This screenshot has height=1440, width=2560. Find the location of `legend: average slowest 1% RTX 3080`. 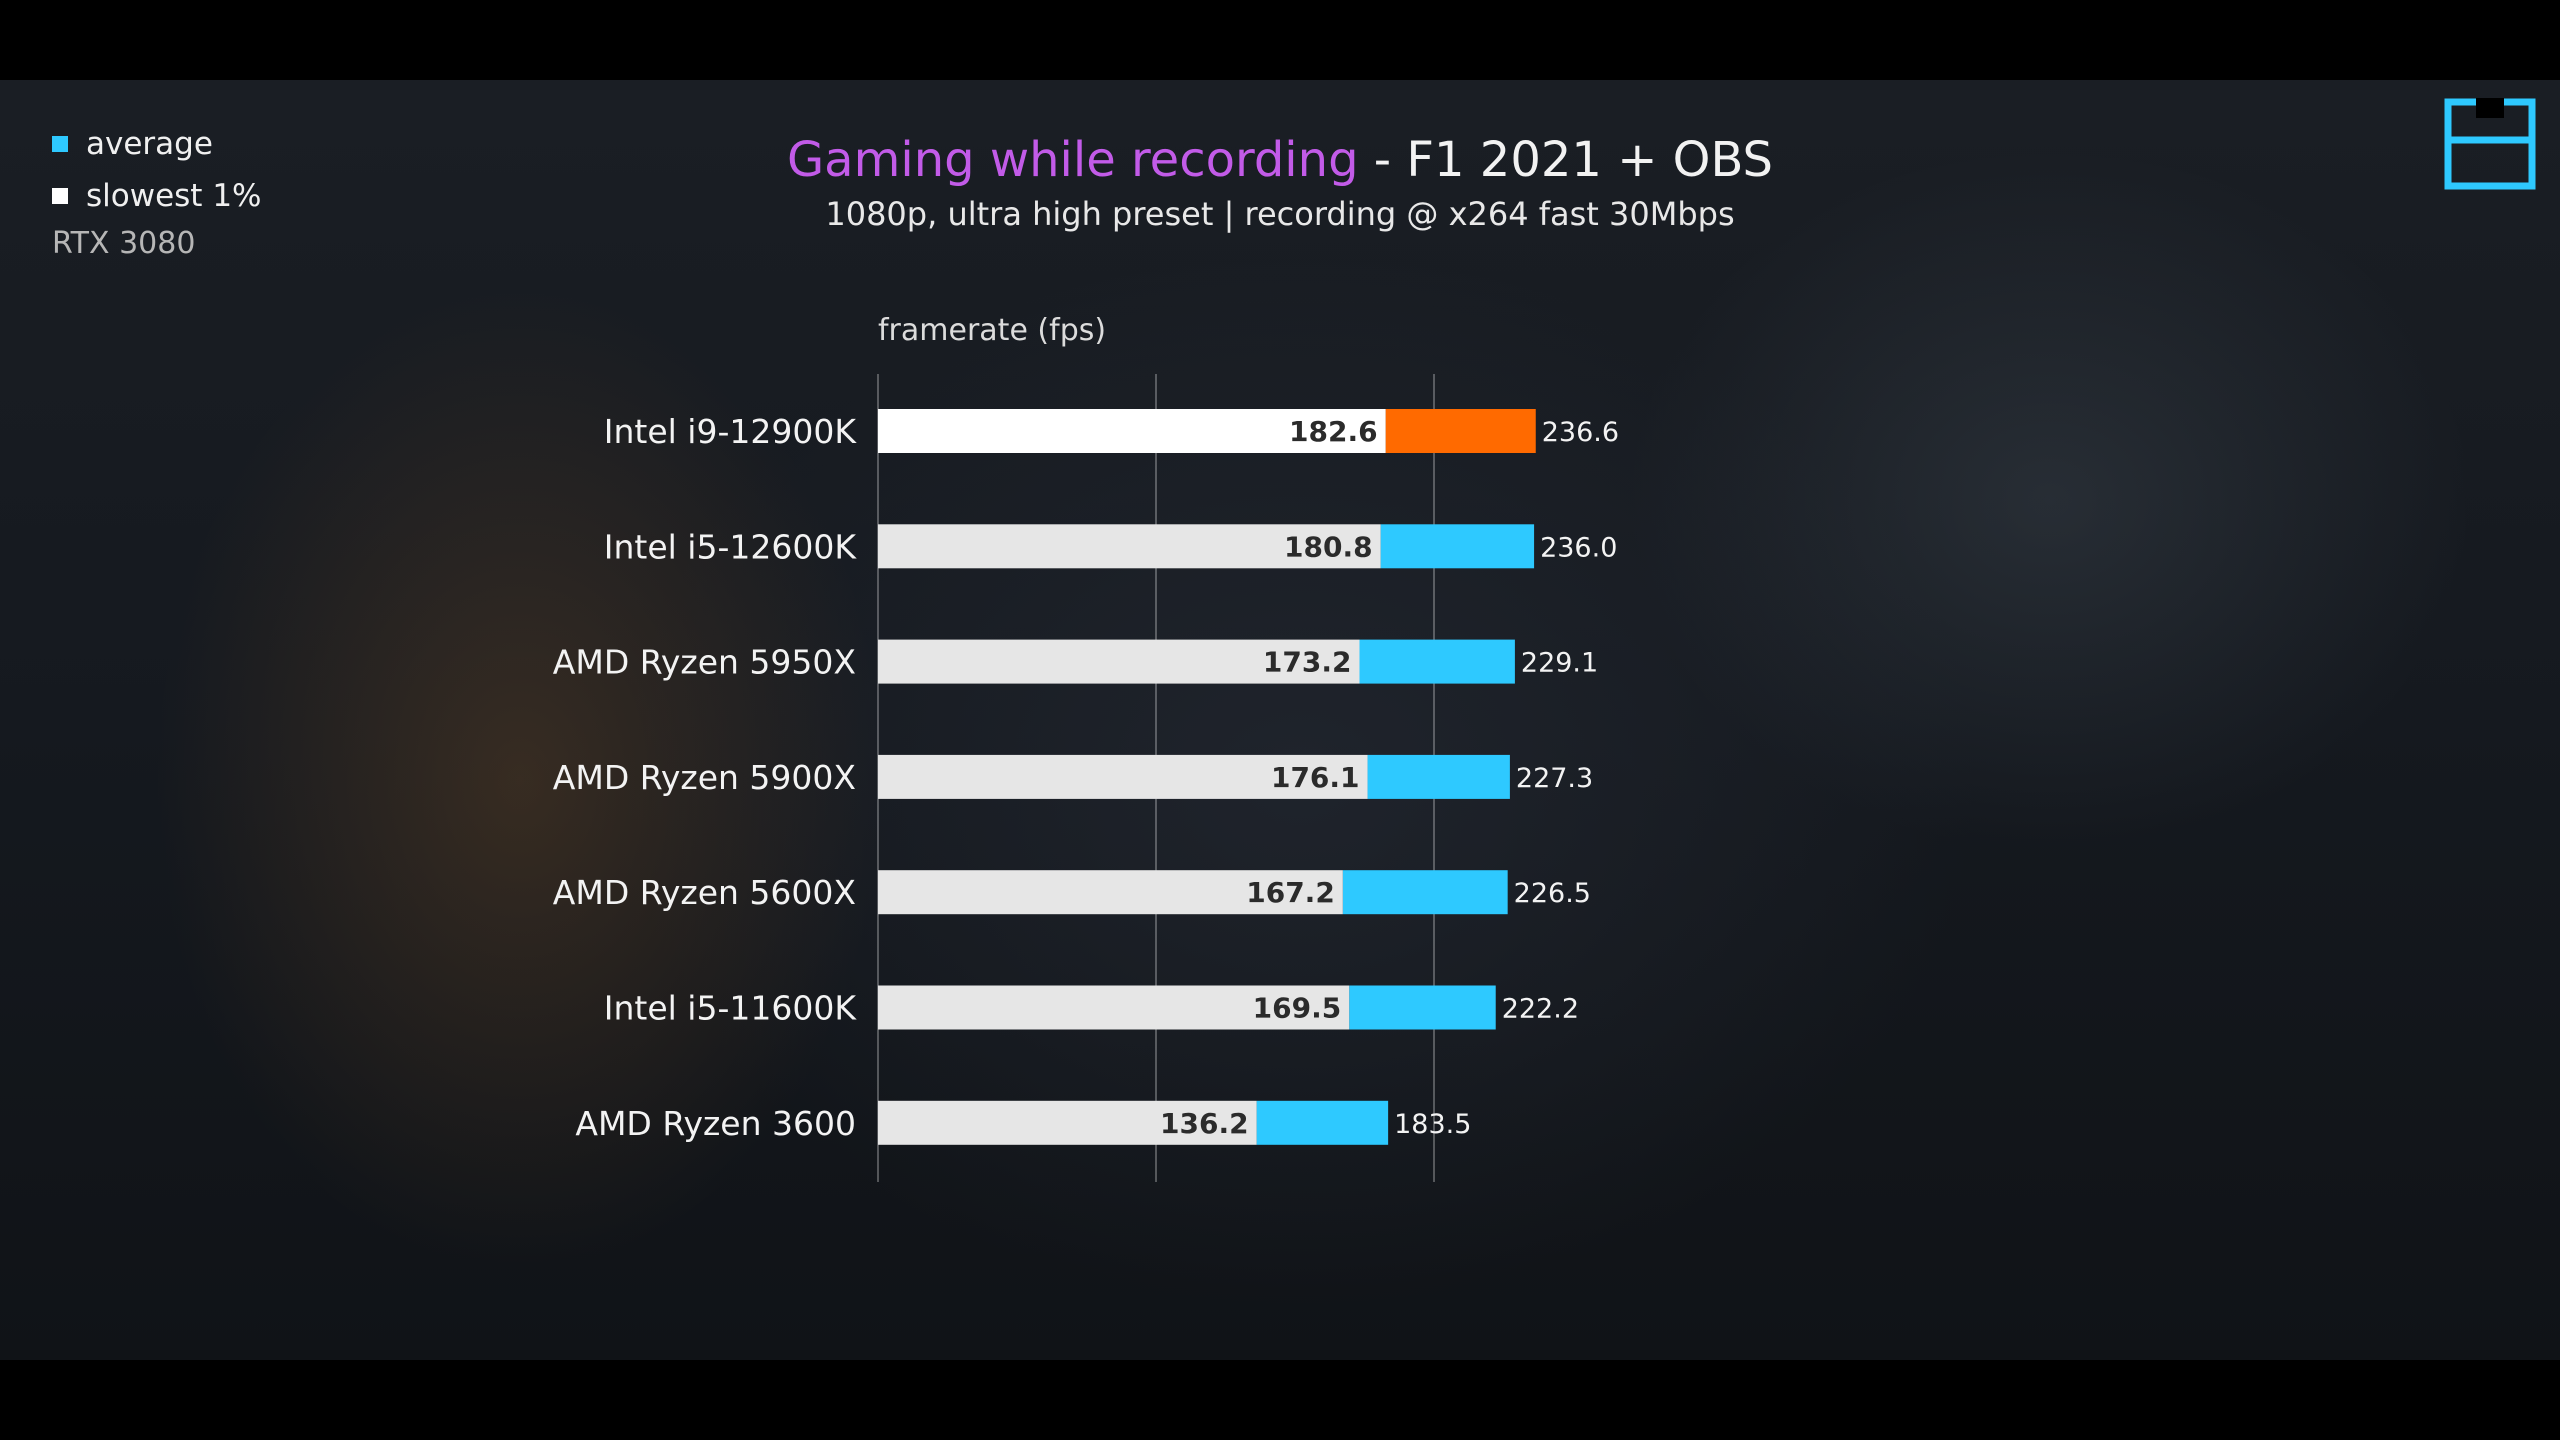

legend: average slowest 1% RTX 3080 is located at coordinates (157, 189).